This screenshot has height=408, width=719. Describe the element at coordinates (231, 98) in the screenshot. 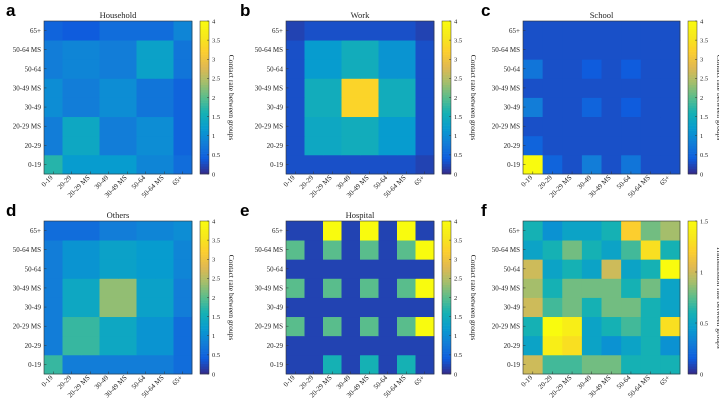

I see `colorbar-label: Contact rate between groups` at that location.